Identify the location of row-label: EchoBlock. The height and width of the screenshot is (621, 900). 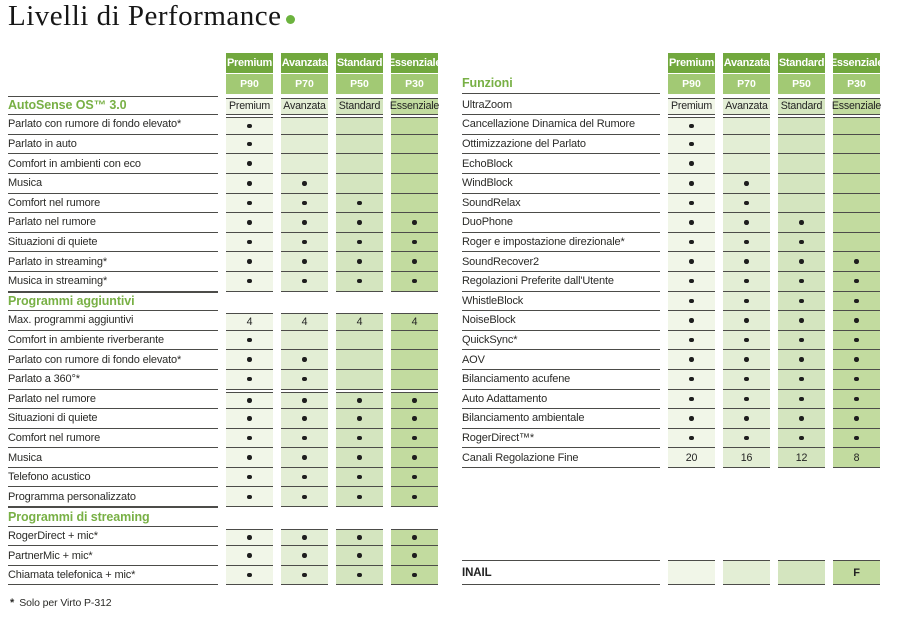
(561, 164).